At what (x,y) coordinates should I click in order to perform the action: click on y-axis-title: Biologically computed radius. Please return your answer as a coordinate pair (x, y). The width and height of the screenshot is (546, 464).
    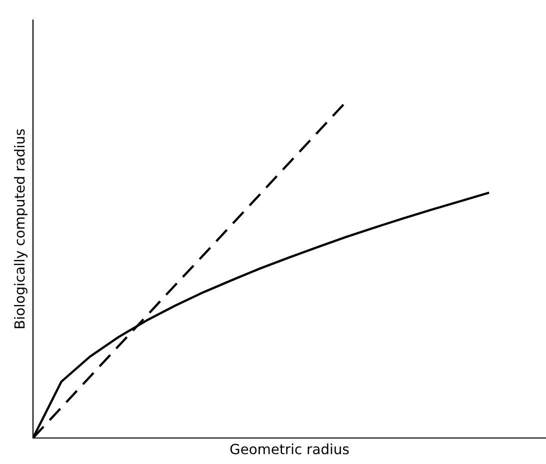
    Looking at the image, I should click on (21, 228).